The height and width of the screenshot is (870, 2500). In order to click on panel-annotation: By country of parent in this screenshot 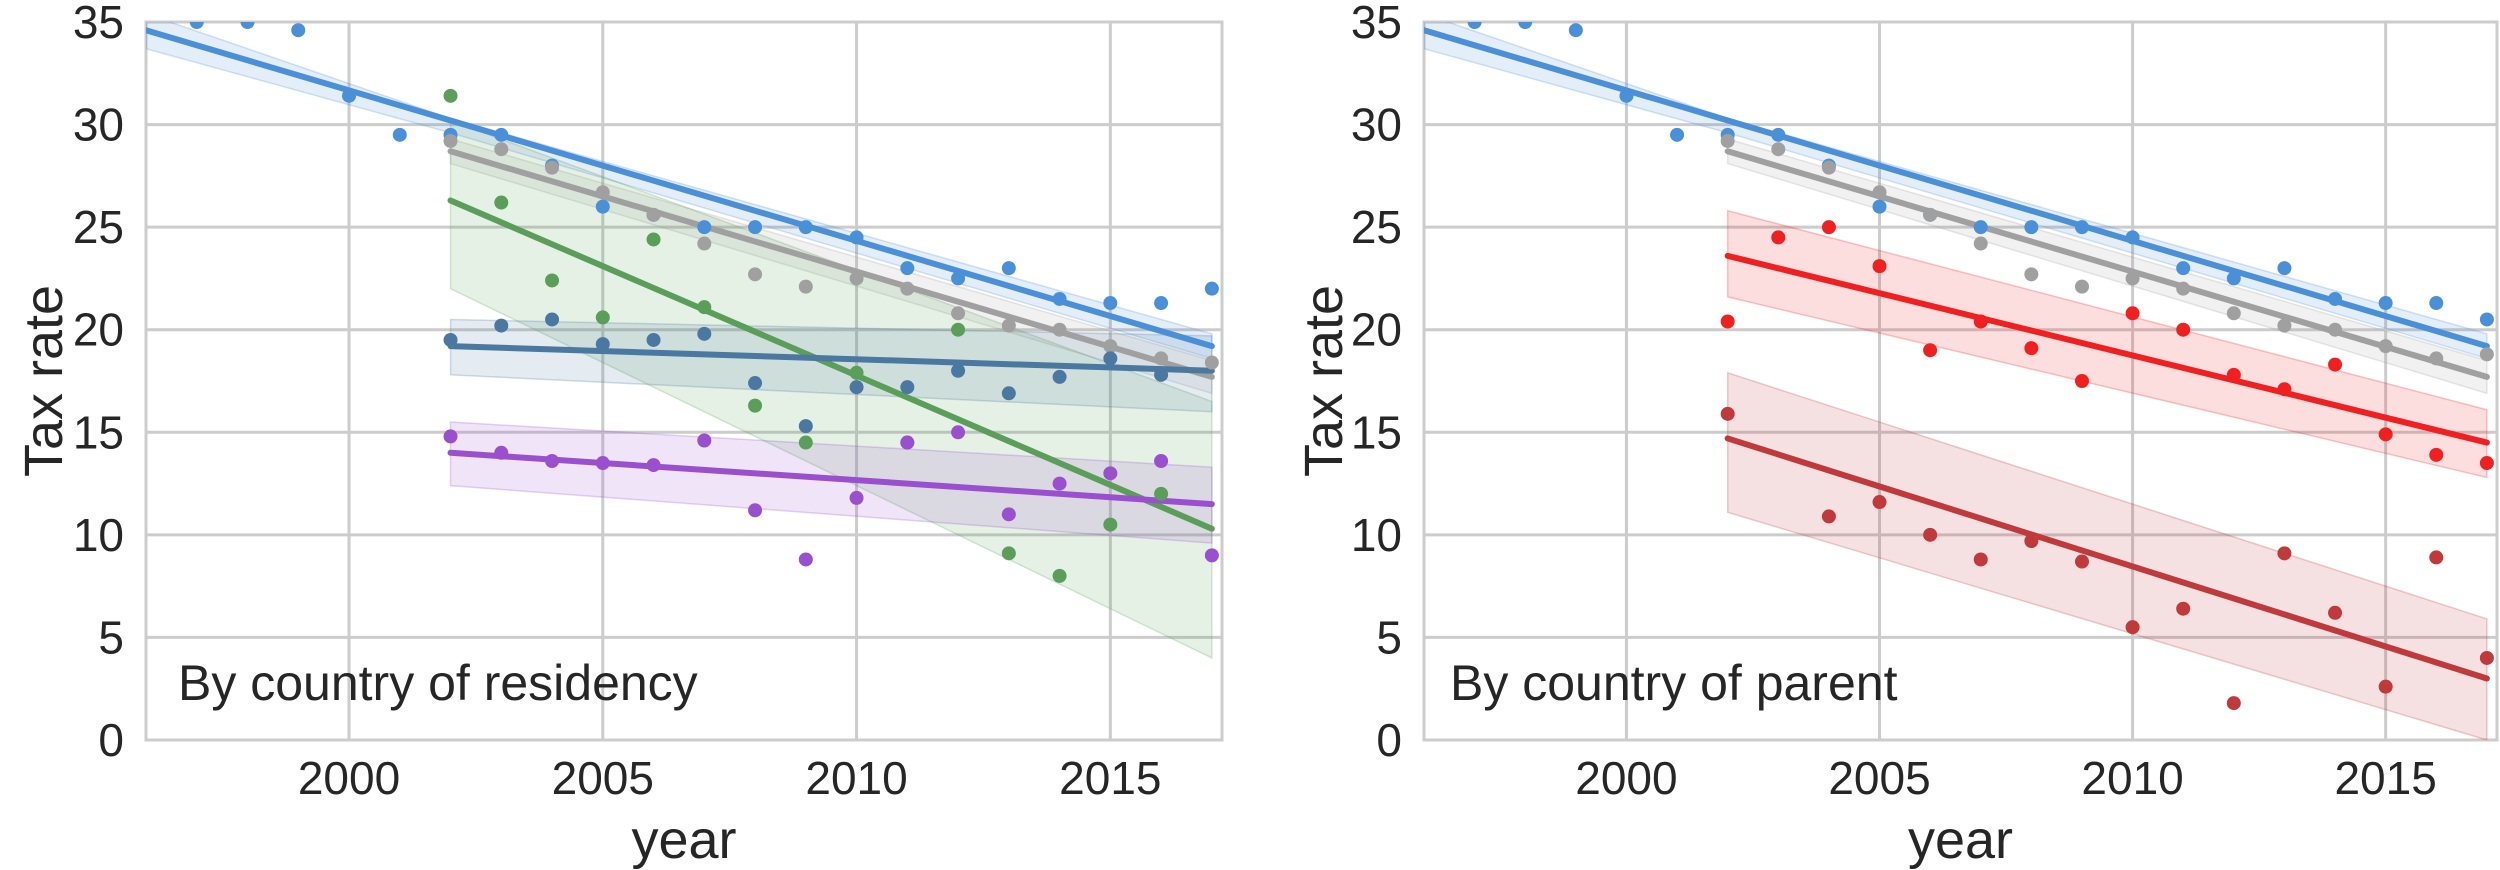, I will do `click(1674, 683)`.